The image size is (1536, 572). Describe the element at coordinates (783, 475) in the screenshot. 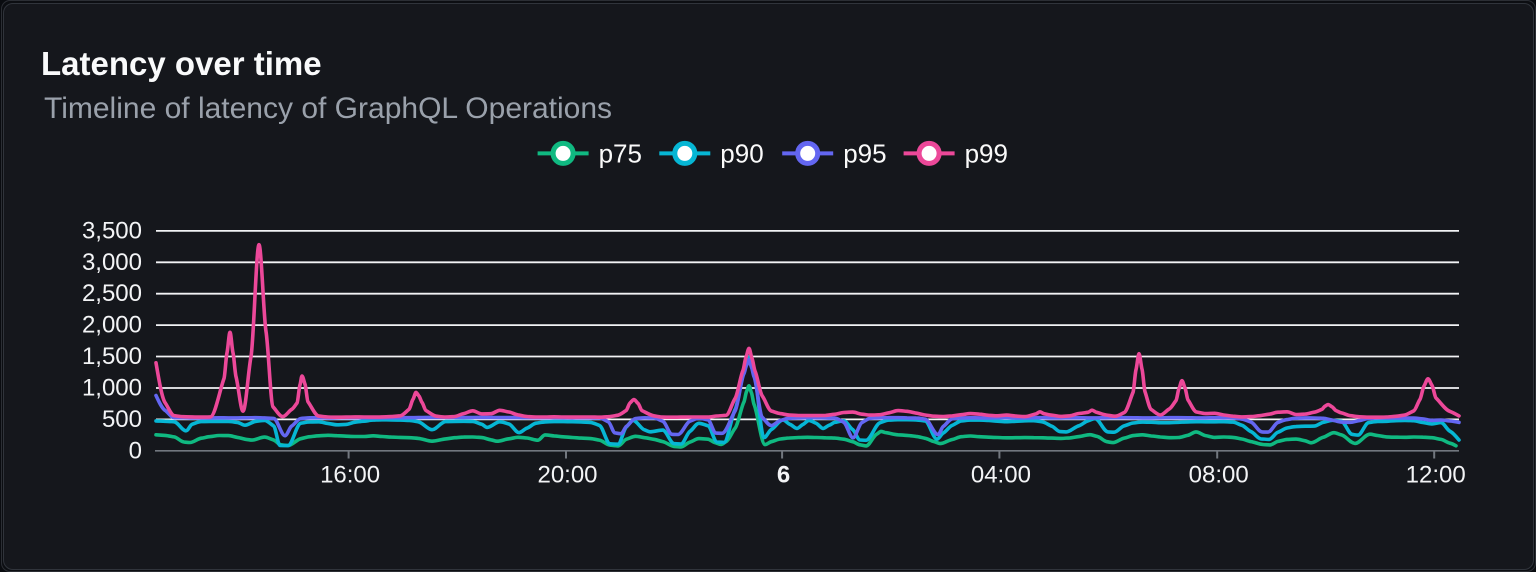

I see `svg-text: 6` at that location.